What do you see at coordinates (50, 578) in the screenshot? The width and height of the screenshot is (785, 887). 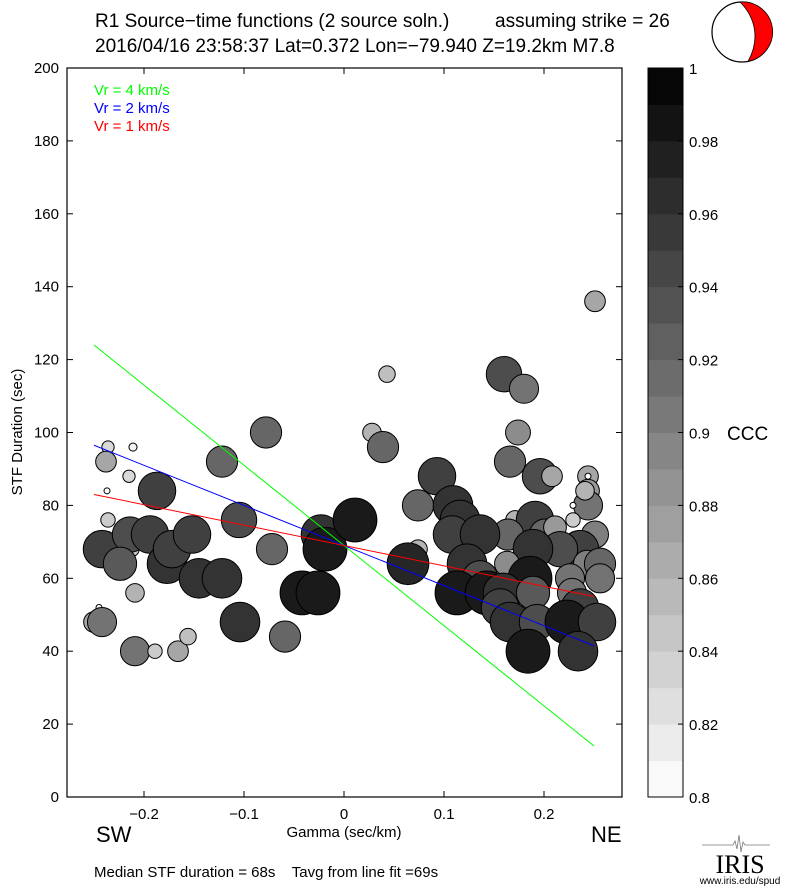 I see `y-tick-label: 60` at bounding box center [50, 578].